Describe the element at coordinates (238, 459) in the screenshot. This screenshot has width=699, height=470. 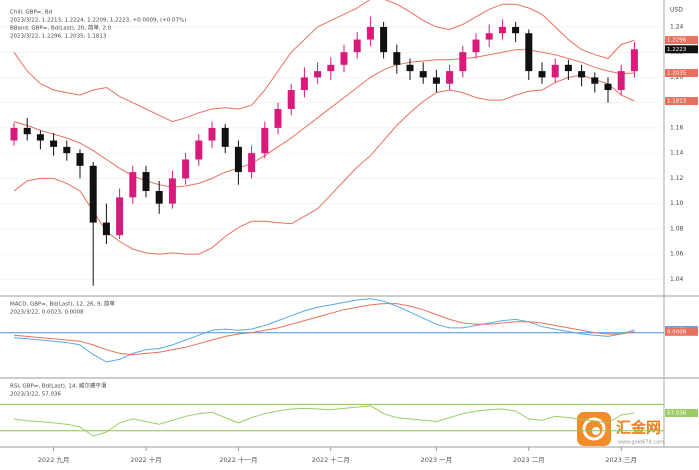
I see `x-tick-label: 2022 十一月` at that location.